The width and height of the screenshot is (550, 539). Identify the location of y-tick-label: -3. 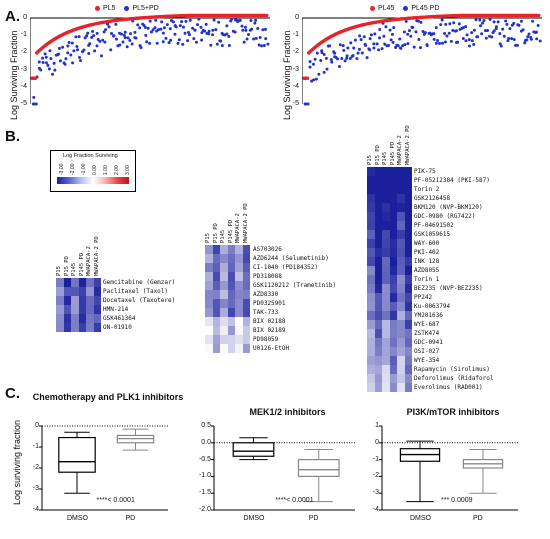
(295, 69).